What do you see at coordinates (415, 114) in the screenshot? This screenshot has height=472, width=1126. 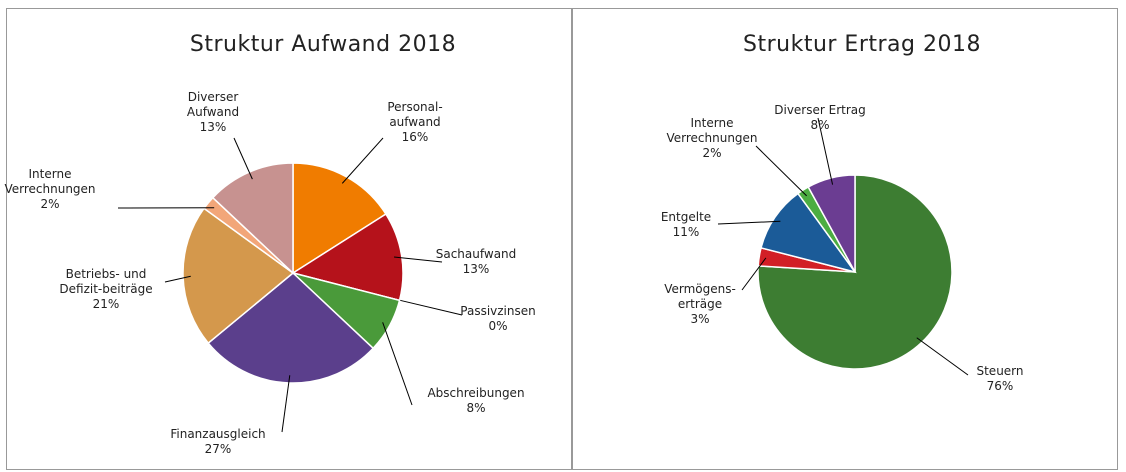 I see `slice-label: Personal- aufwand` at bounding box center [415, 114].